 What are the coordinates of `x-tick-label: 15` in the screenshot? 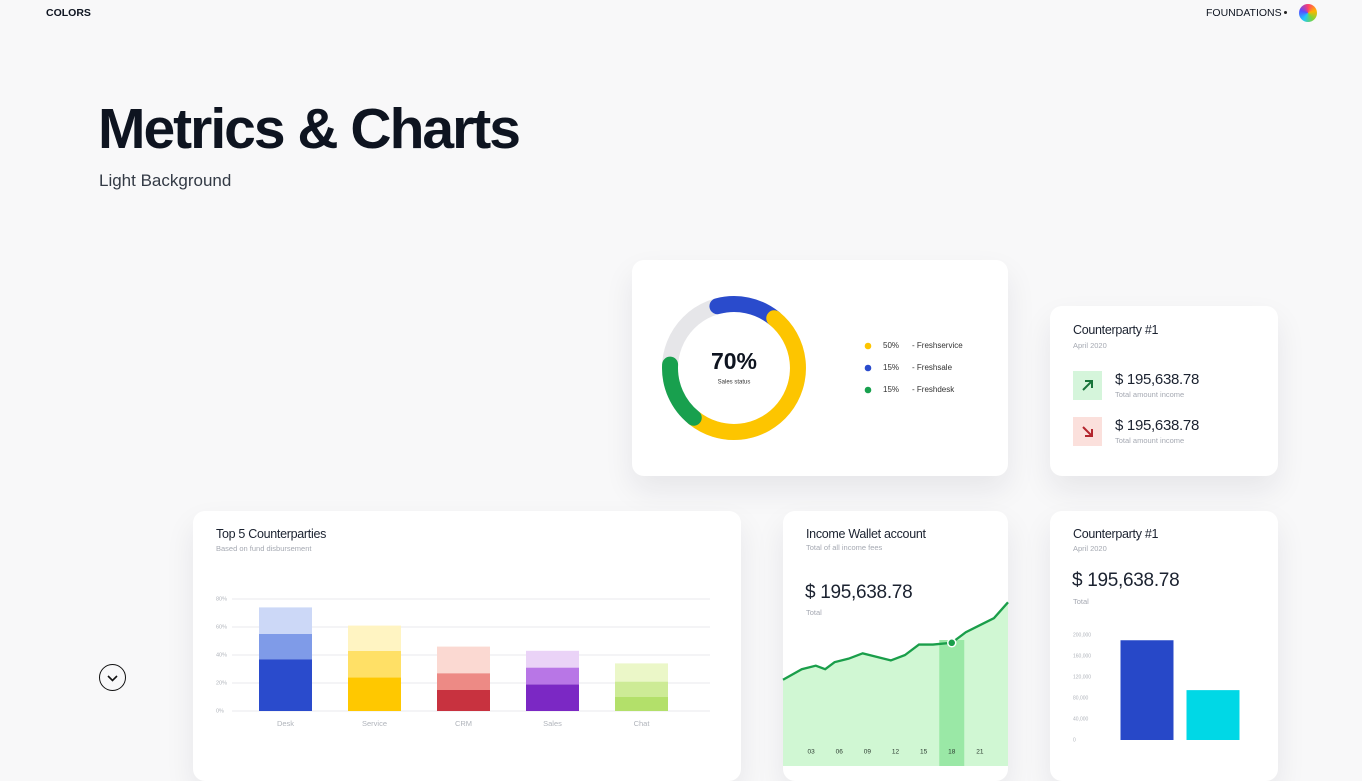 It's located at (924, 752).